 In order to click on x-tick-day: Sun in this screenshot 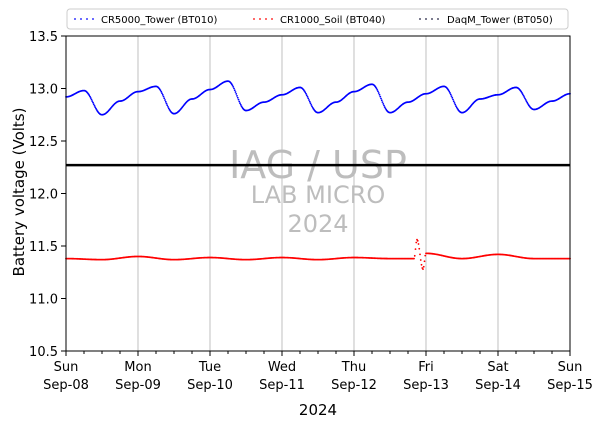, I will do `click(66, 367)`.